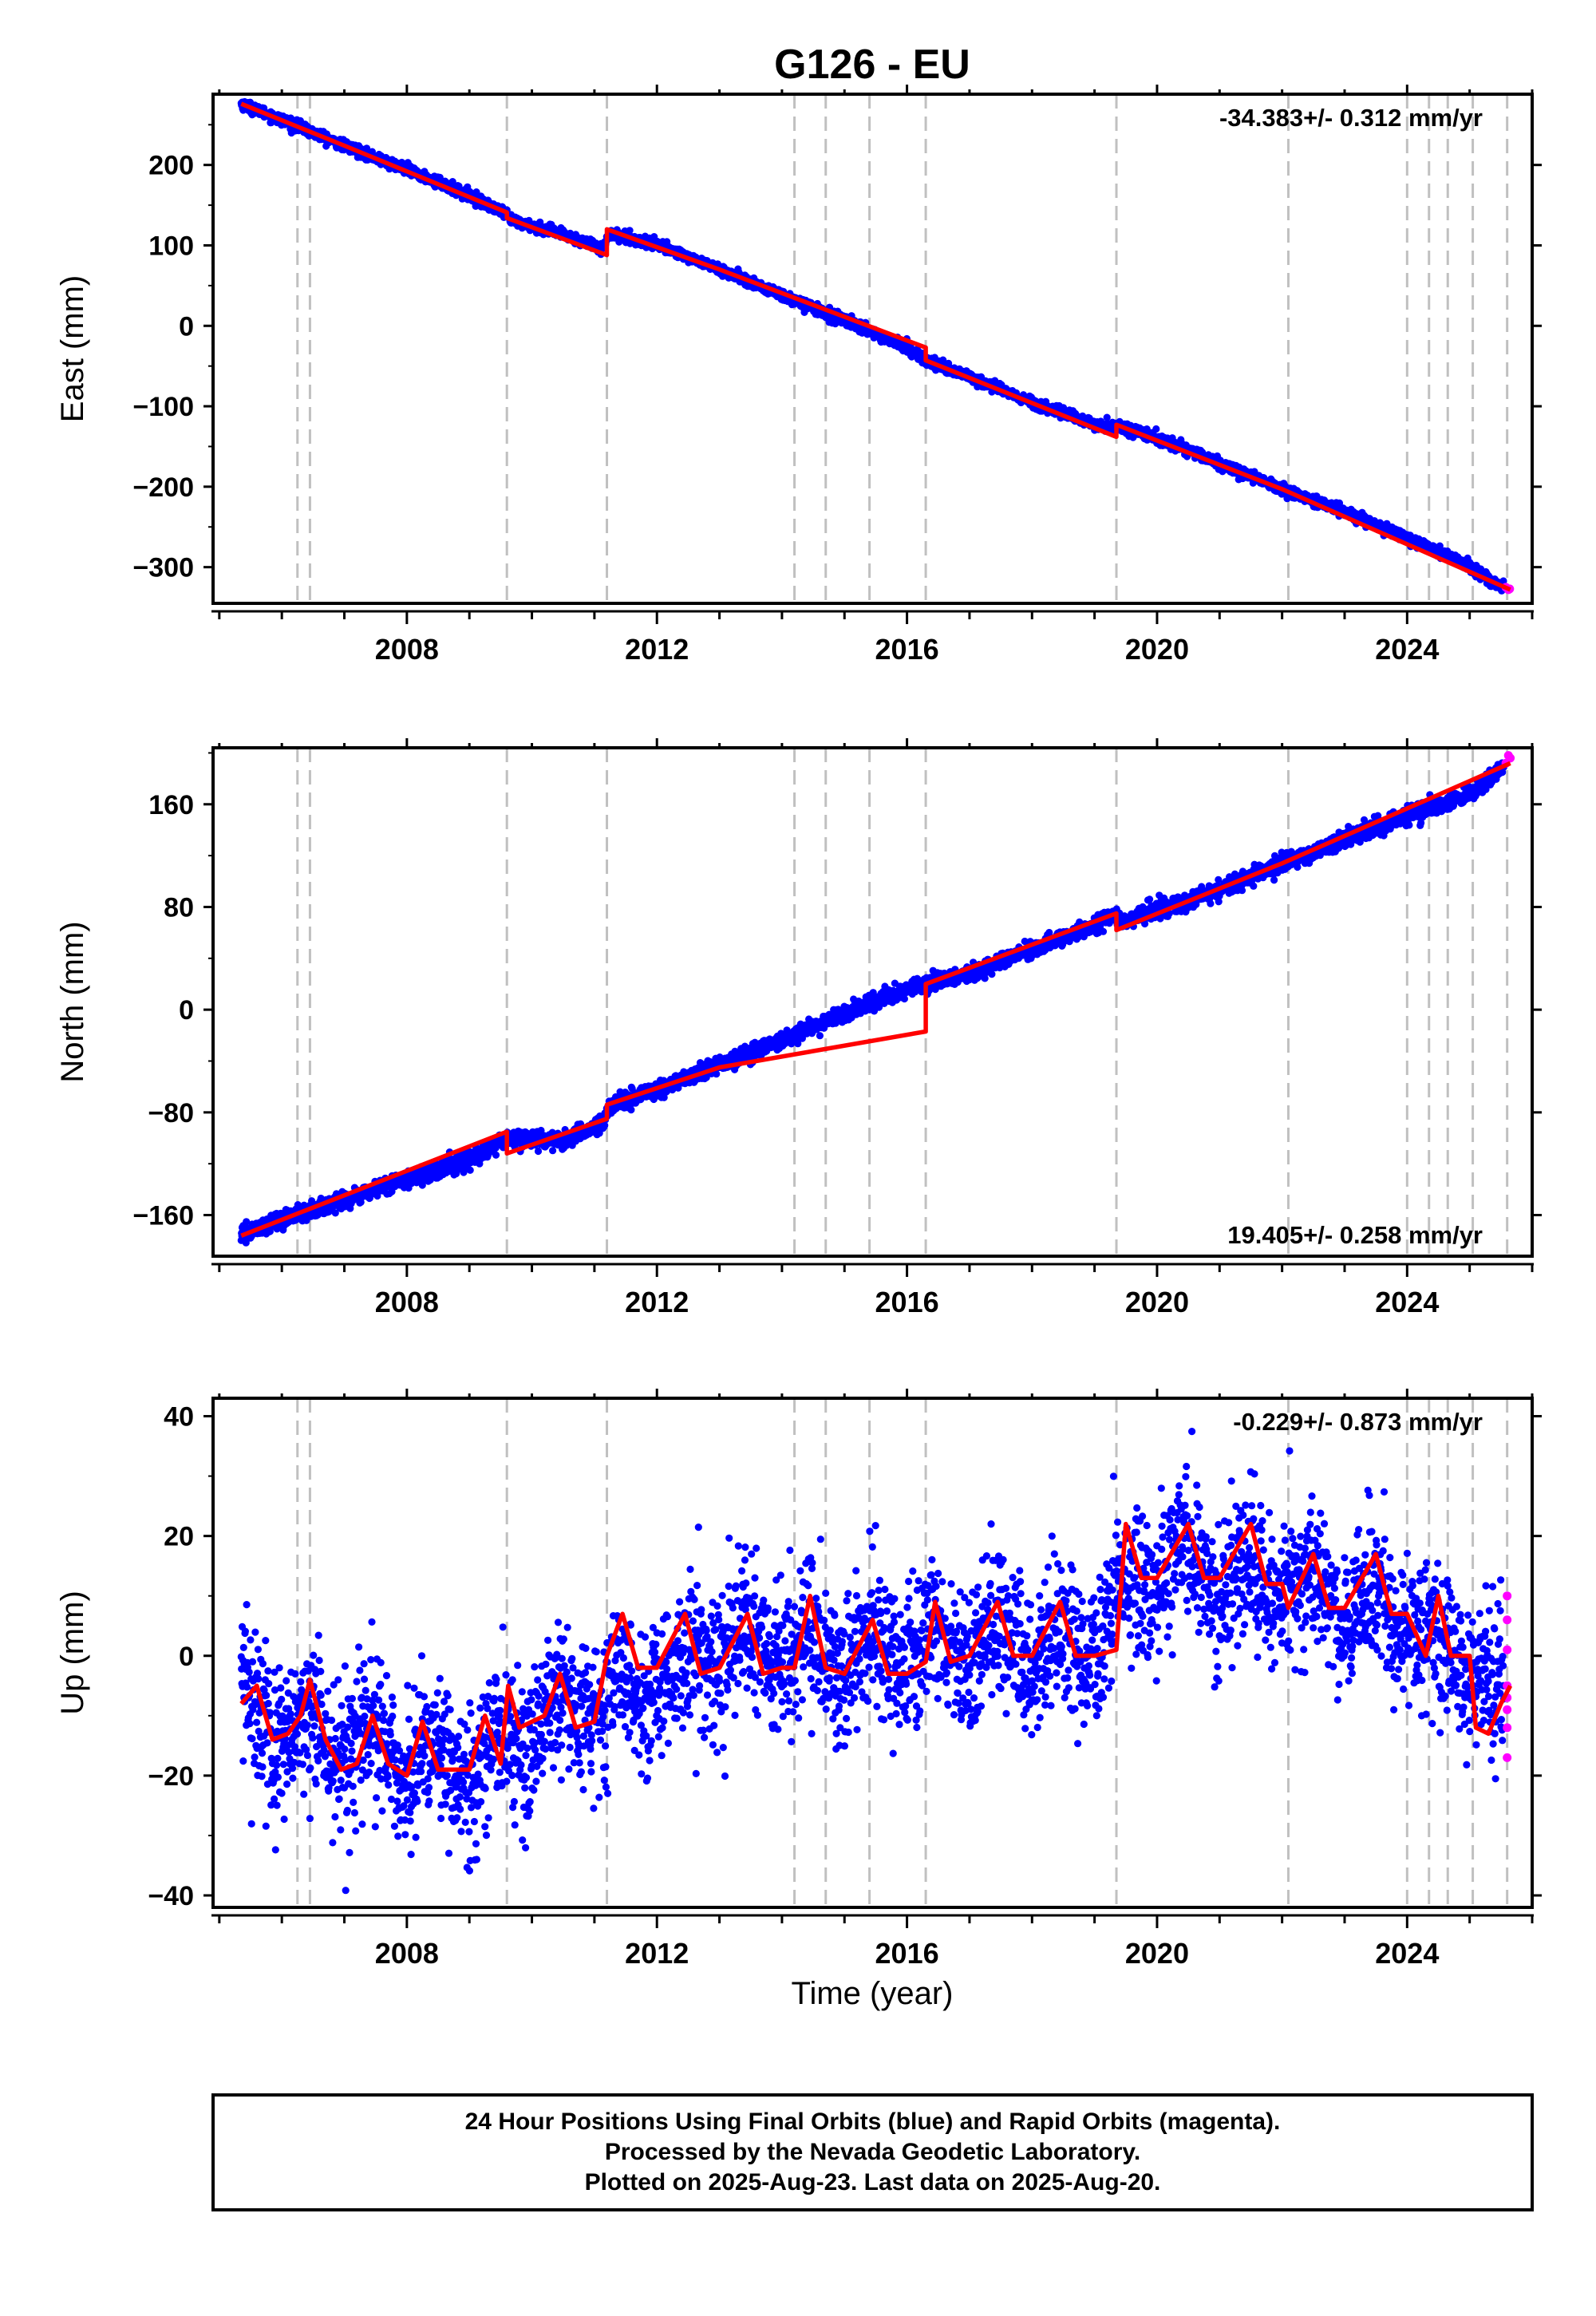 This screenshot has height=2316, width=1596. Describe the element at coordinates (872, 64) in the screenshot. I see `figure-title: G126 - EU` at that location.